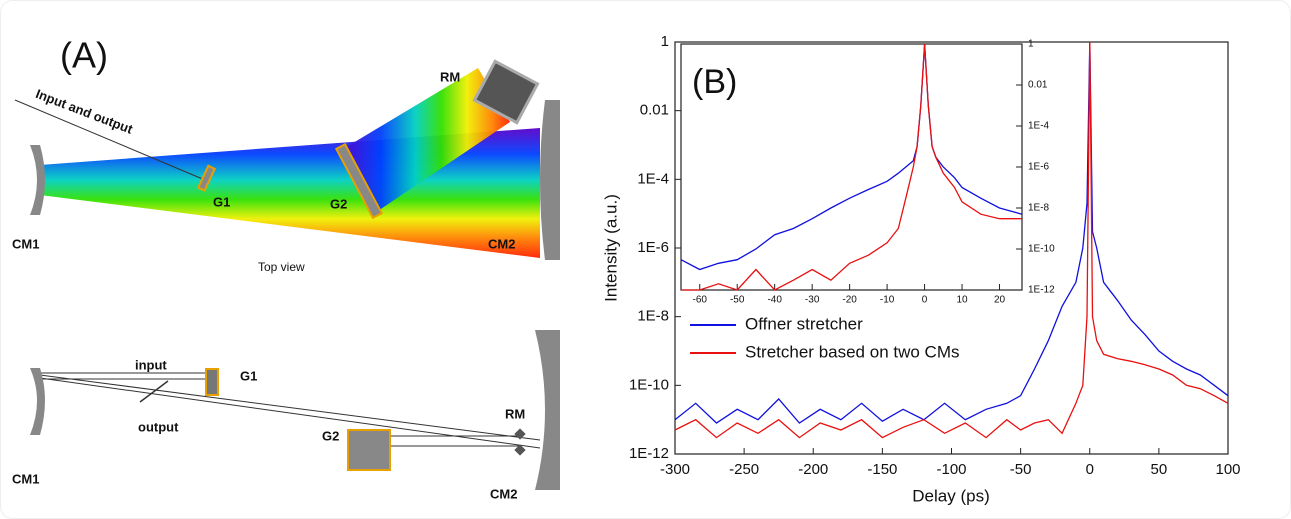 Image resolution: width=1291 pixels, height=519 pixels. I want to click on label: input, so click(151, 364).